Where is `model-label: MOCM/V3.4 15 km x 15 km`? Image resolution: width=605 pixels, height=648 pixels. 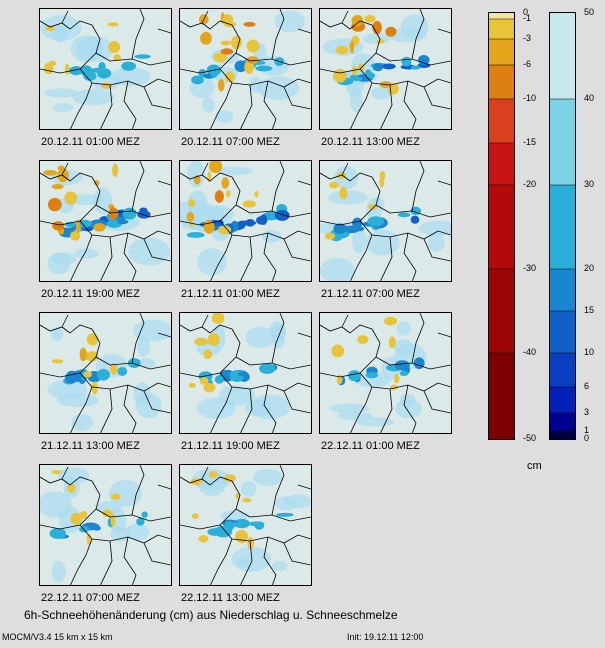 model-label: MOCM/V3.4 15 km x 15 km is located at coordinates (57, 637).